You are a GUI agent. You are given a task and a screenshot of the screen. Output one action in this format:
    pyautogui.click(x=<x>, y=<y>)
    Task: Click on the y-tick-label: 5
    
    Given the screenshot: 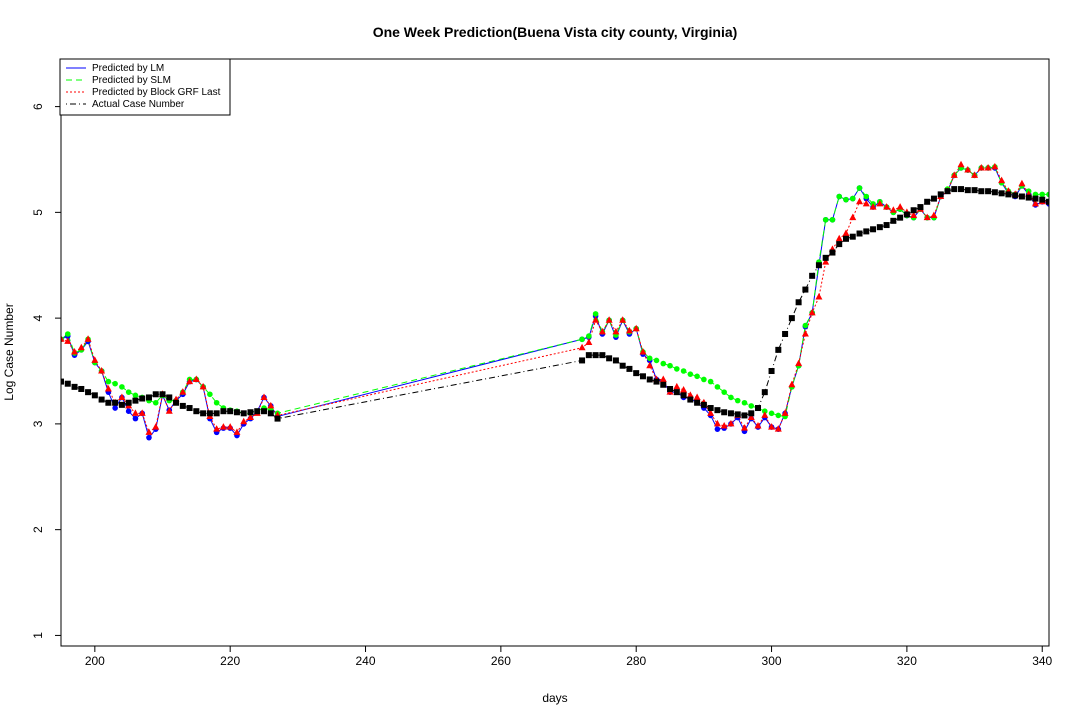 What is the action you would take?
    pyautogui.click(x=38, y=212)
    